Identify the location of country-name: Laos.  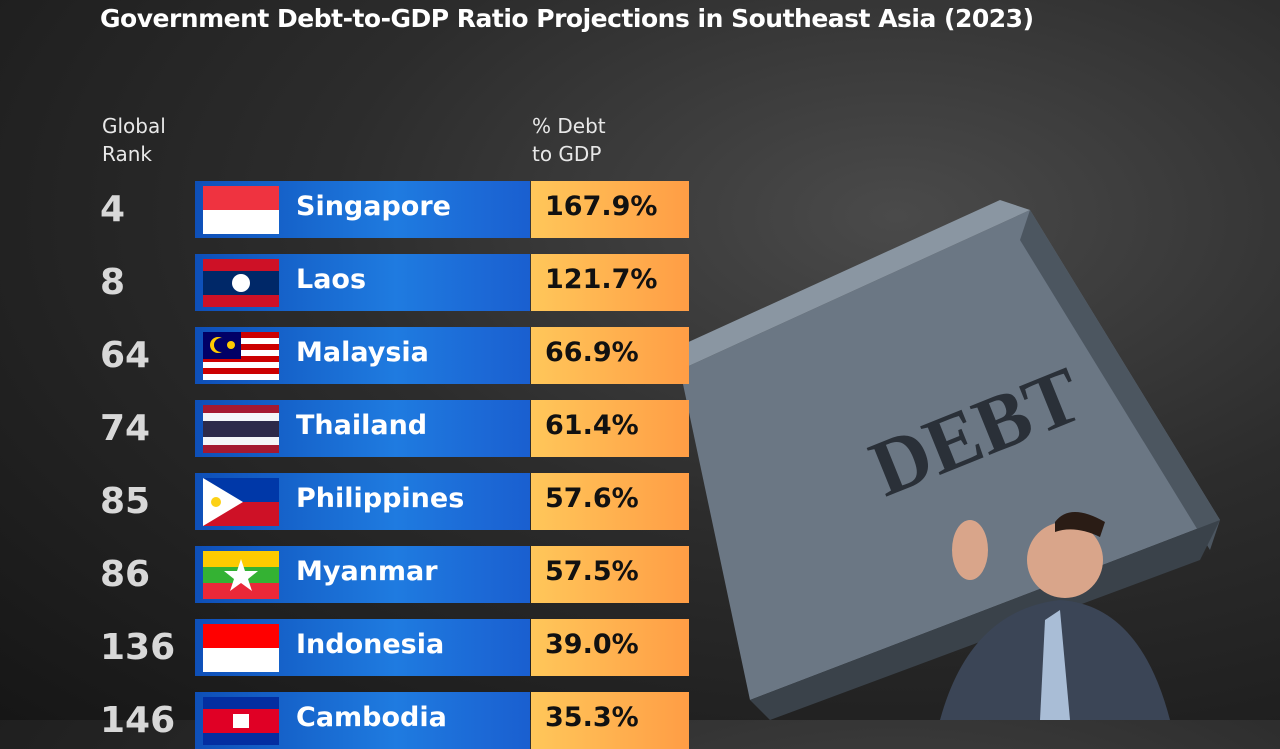
(331, 279).